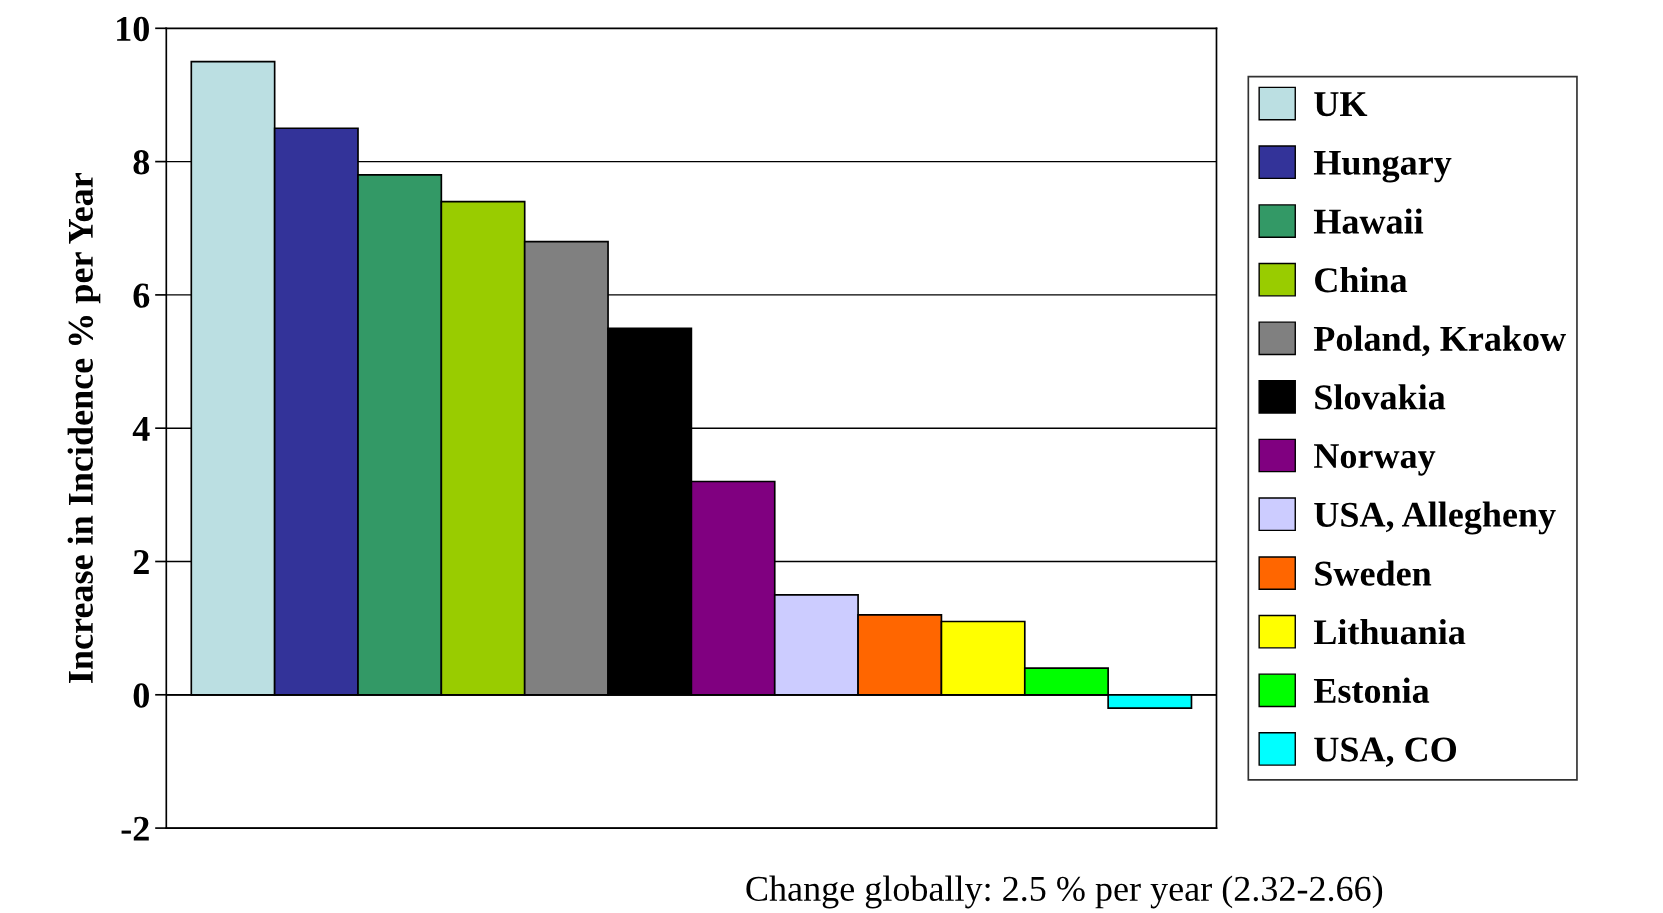 The height and width of the screenshot is (913, 1663). Describe the element at coordinates (1361, 279) in the screenshot. I see `legend-label: China` at that location.